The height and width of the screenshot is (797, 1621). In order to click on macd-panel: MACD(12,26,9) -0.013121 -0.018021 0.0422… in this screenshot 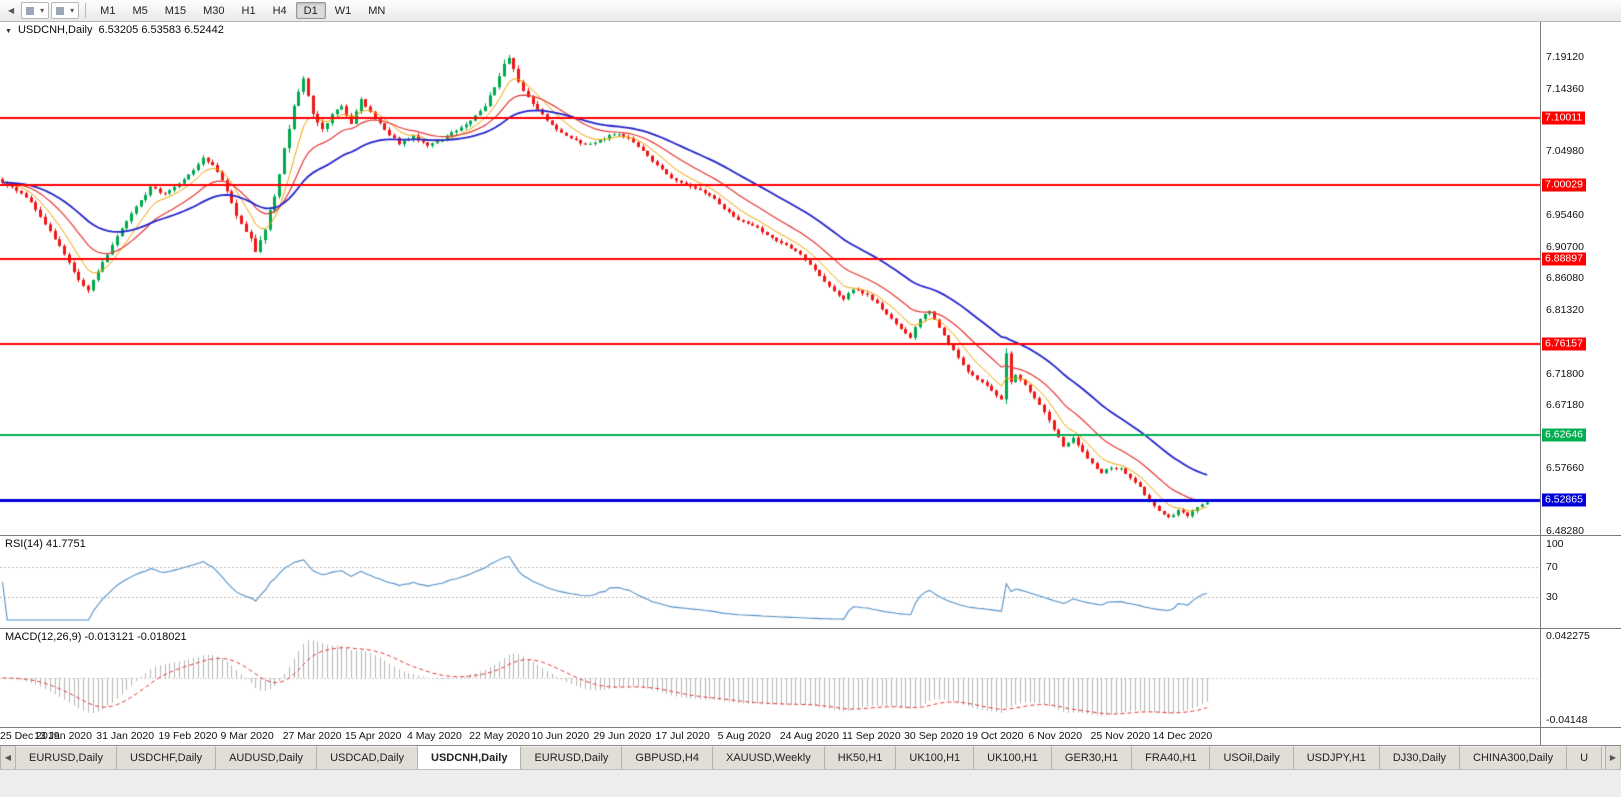, I will do `click(810, 677)`.